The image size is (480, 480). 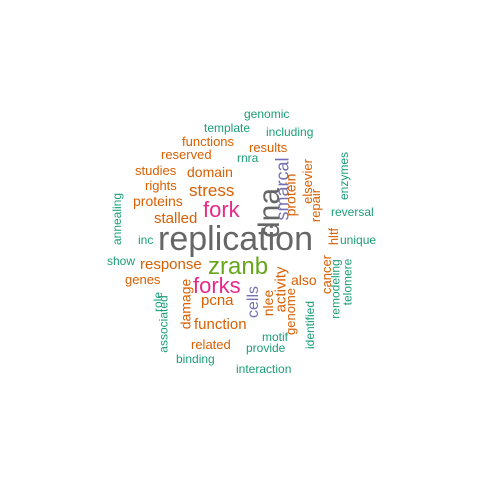 I want to click on word-inc: inc, so click(x=146, y=240).